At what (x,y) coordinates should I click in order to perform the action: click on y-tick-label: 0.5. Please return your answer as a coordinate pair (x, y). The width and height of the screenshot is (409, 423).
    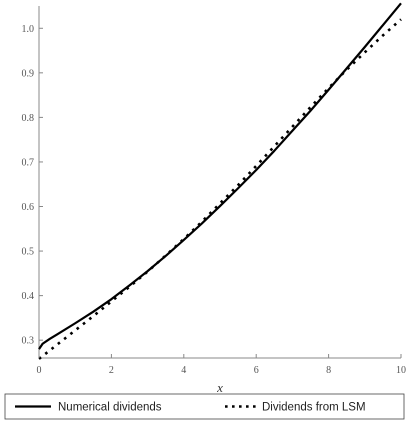
    Looking at the image, I should click on (28, 252).